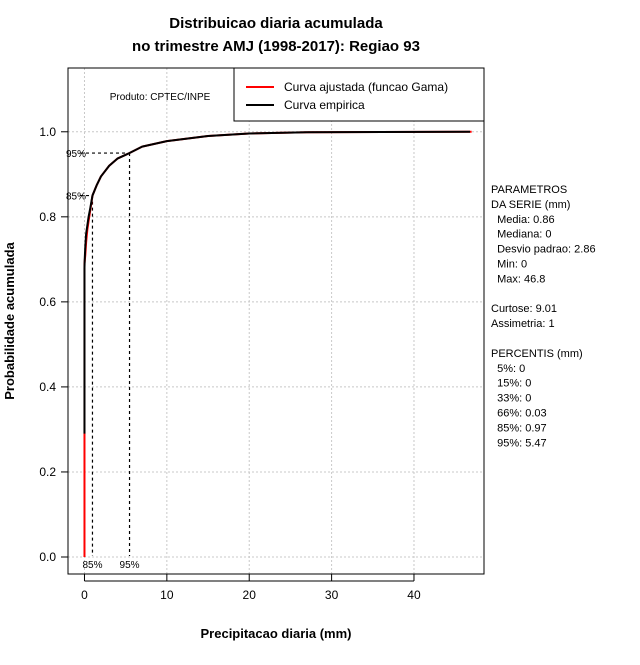 This screenshot has width=640, height=665. I want to click on stats-line: 5%: 0, so click(508, 369).